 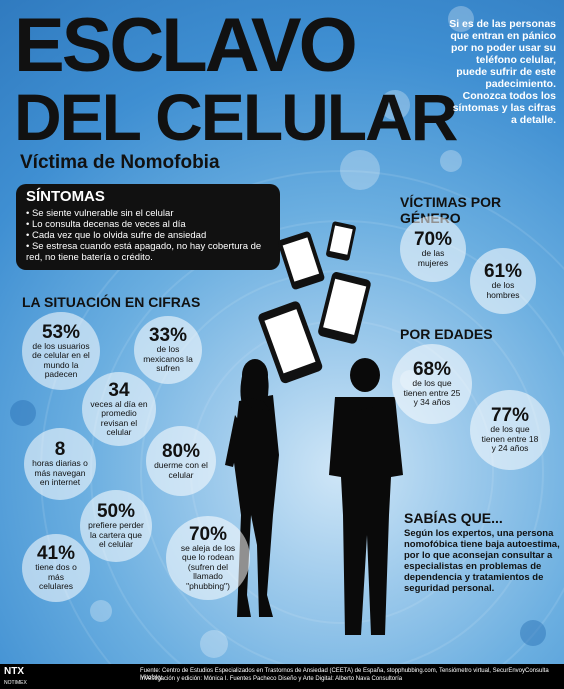 I want to click on symptoms-title: SÍNTOMAS, so click(x=65, y=196).